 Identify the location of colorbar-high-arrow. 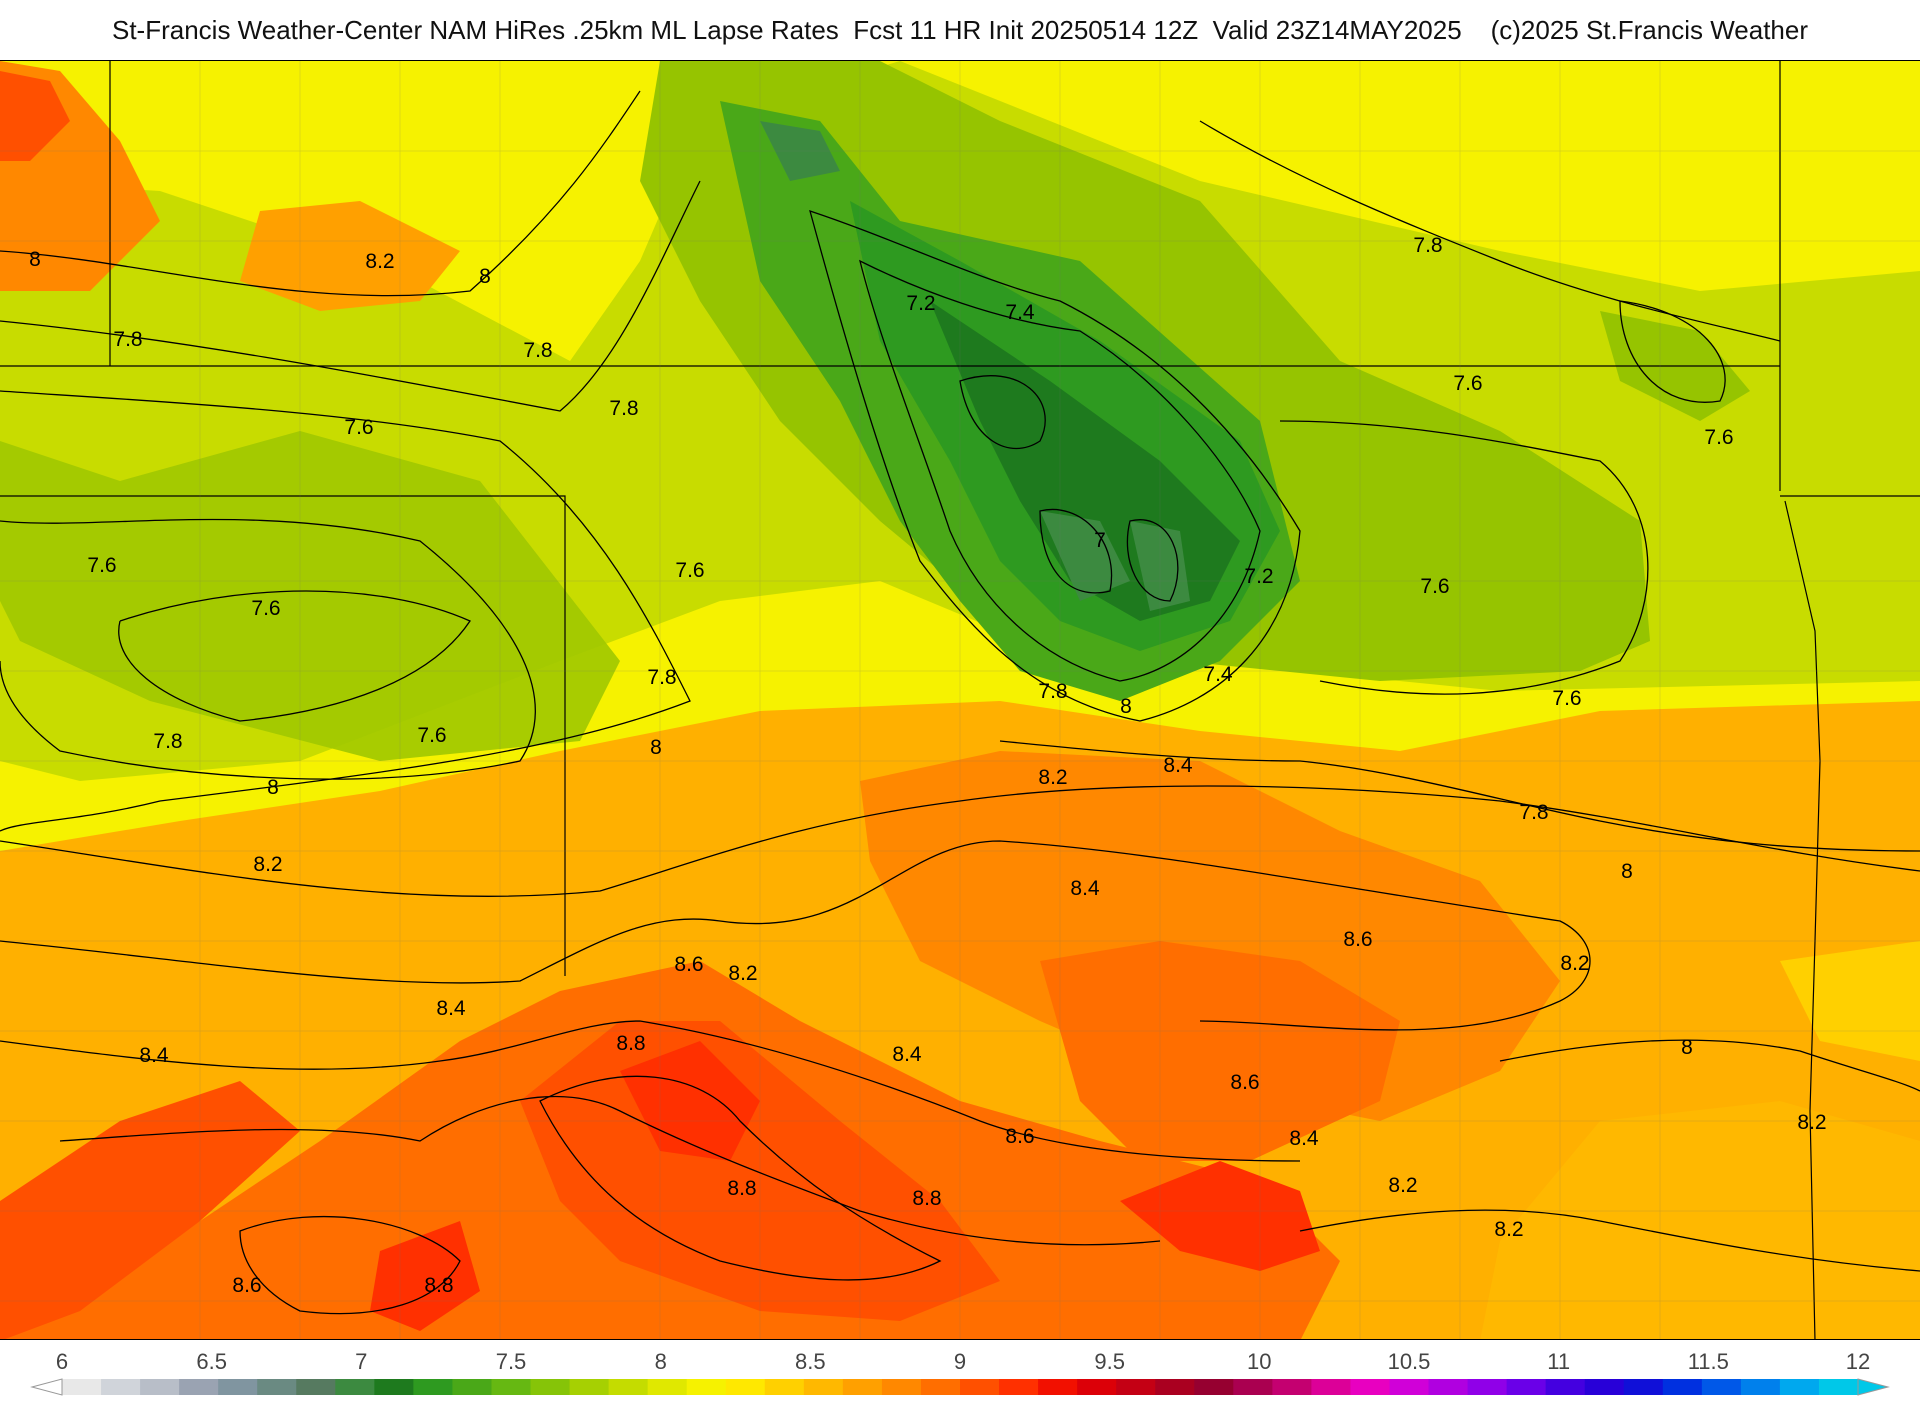
(1873, 1387).